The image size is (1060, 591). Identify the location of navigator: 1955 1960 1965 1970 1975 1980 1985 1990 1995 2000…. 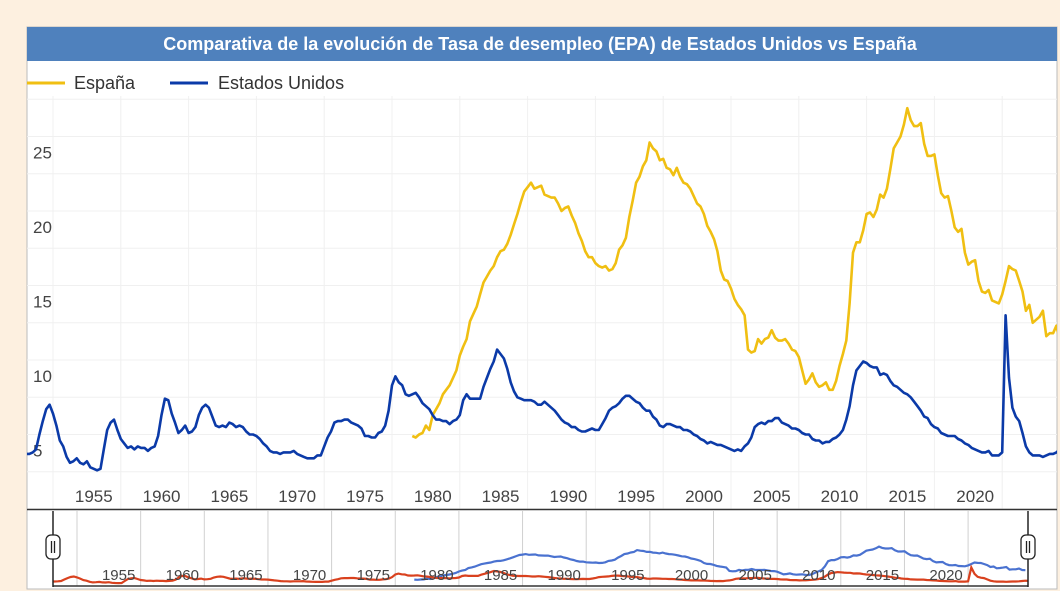
(540, 549).